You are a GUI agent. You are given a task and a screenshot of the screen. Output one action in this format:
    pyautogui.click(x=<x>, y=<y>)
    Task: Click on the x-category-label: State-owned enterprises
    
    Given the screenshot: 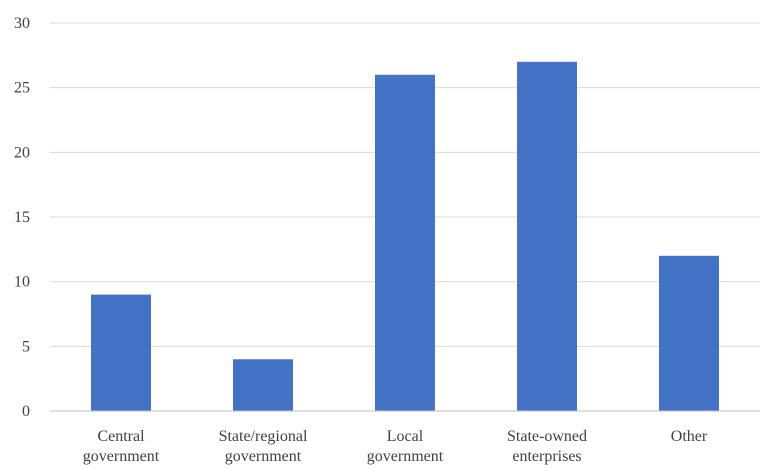 What is the action you would take?
    pyautogui.click(x=547, y=446)
    